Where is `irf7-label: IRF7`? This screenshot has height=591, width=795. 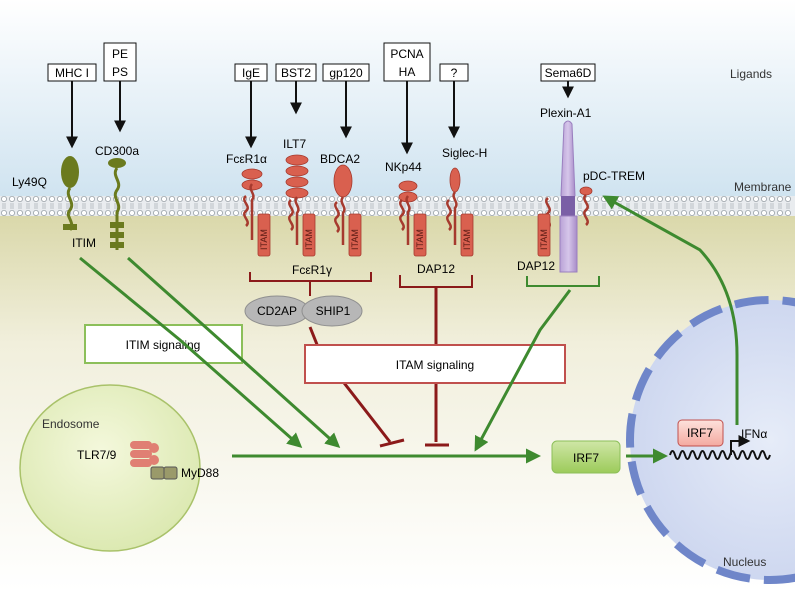
irf7-label: IRF7 is located at coordinates (586, 458).